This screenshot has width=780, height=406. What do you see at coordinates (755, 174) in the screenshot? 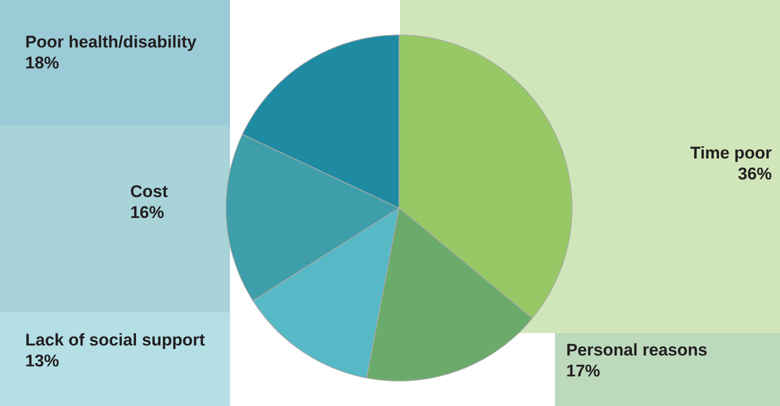
I see `data-label: 36%` at bounding box center [755, 174].